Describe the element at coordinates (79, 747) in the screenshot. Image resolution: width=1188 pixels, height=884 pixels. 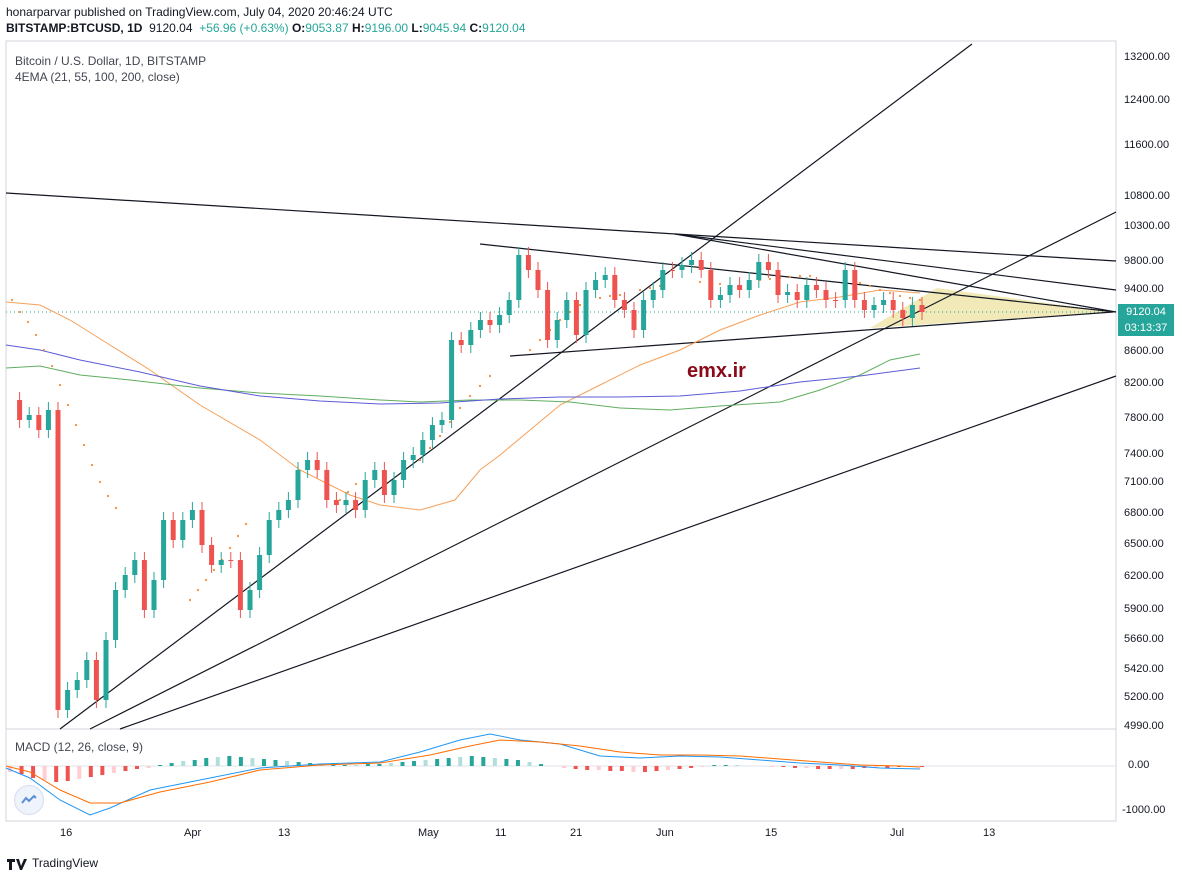
I see `macd-legend: MACD (12, 26, close, 9)` at that location.